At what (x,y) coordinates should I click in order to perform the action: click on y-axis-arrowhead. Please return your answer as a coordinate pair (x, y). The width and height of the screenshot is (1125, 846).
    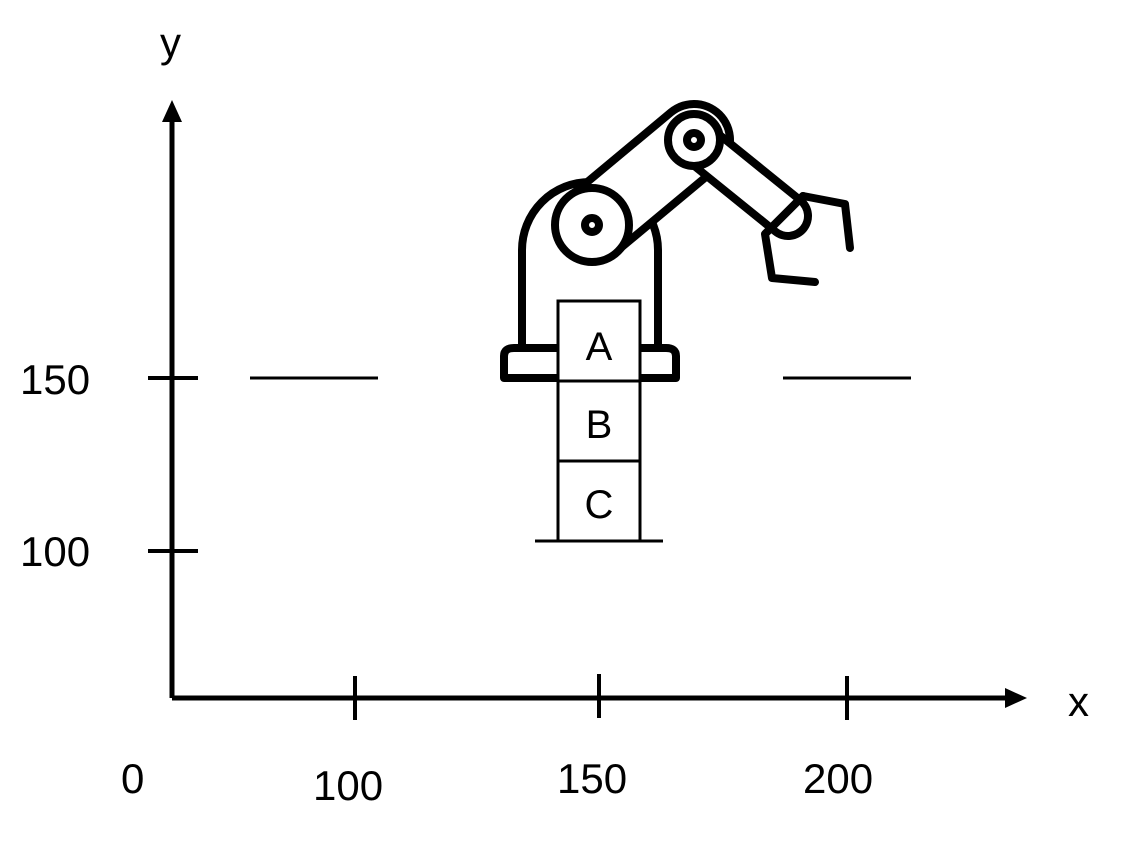
    Looking at the image, I should click on (172, 111).